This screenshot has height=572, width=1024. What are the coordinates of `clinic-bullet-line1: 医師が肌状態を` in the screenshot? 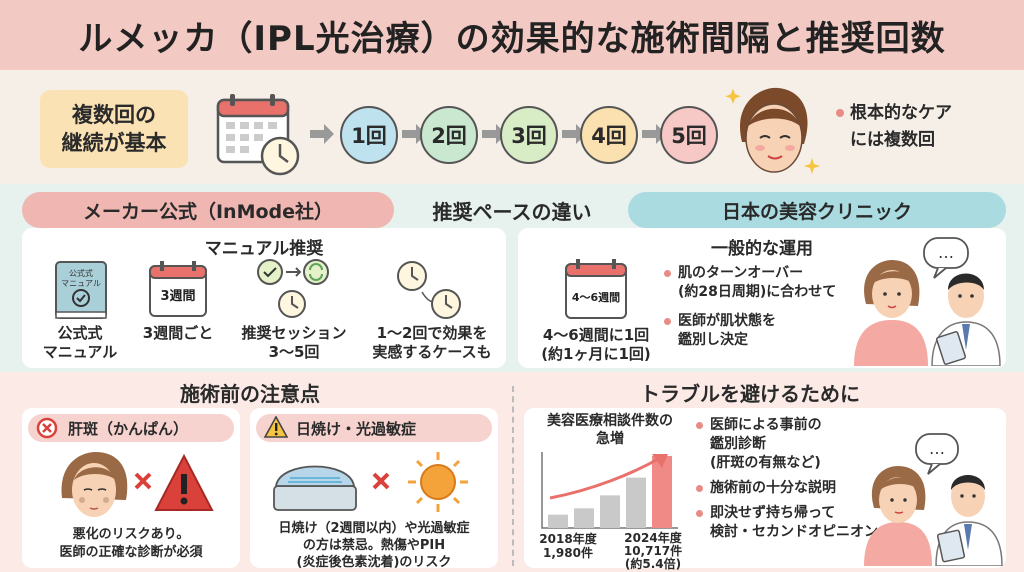 It's located at (727, 321).